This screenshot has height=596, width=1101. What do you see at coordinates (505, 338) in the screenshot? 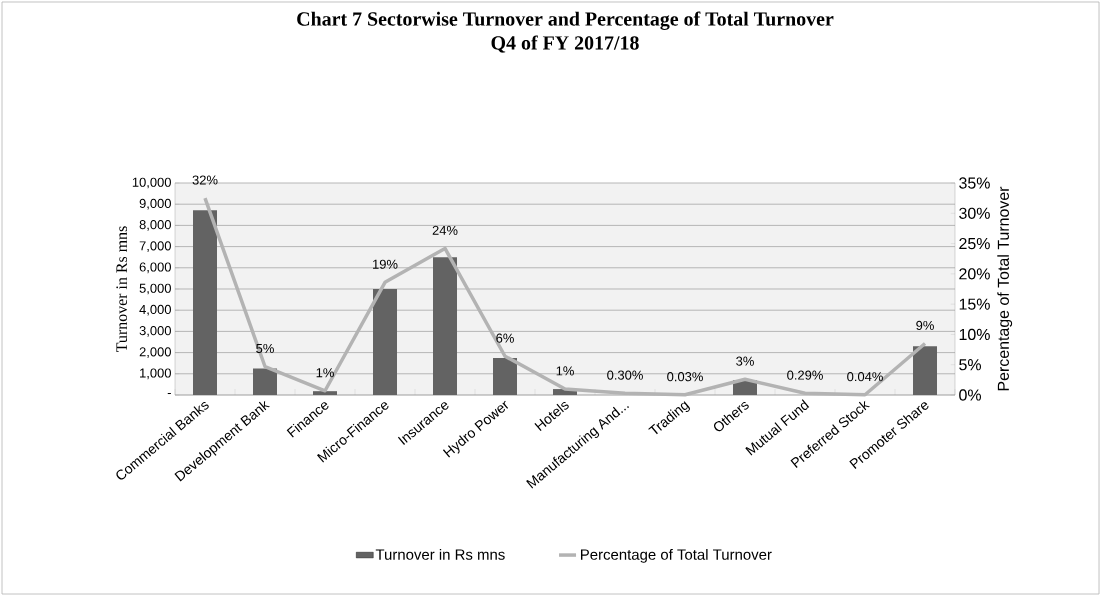
I see `data-label: 6%` at bounding box center [505, 338].